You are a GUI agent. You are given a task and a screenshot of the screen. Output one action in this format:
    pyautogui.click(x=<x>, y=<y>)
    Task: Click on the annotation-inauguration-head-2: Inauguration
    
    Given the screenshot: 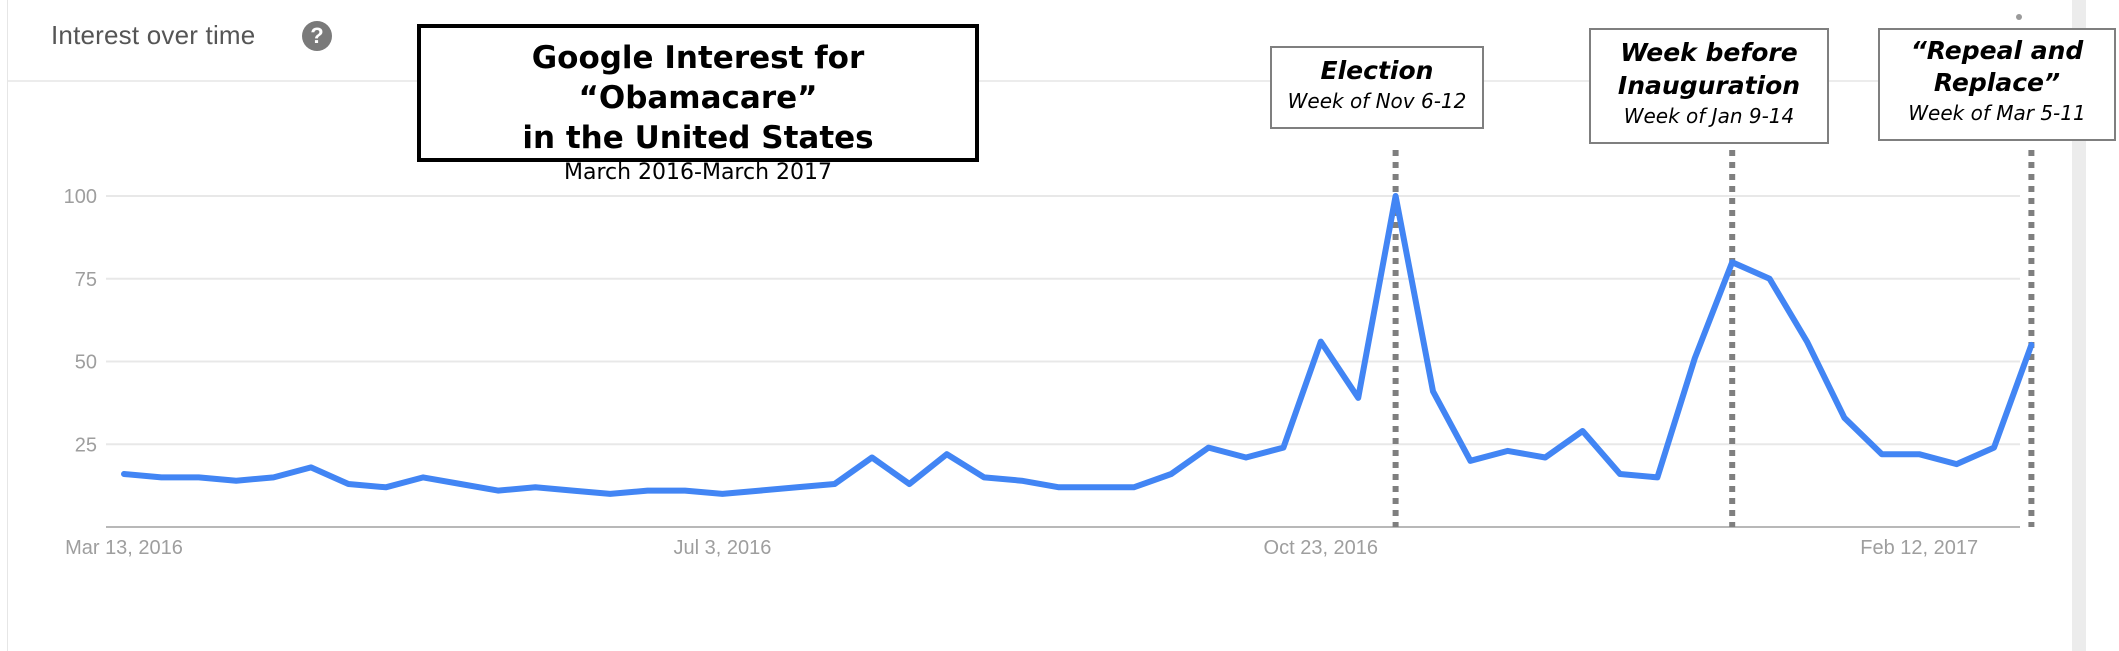 What is the action you would take?
    pyautogui.click(x=1709, y=85)
    